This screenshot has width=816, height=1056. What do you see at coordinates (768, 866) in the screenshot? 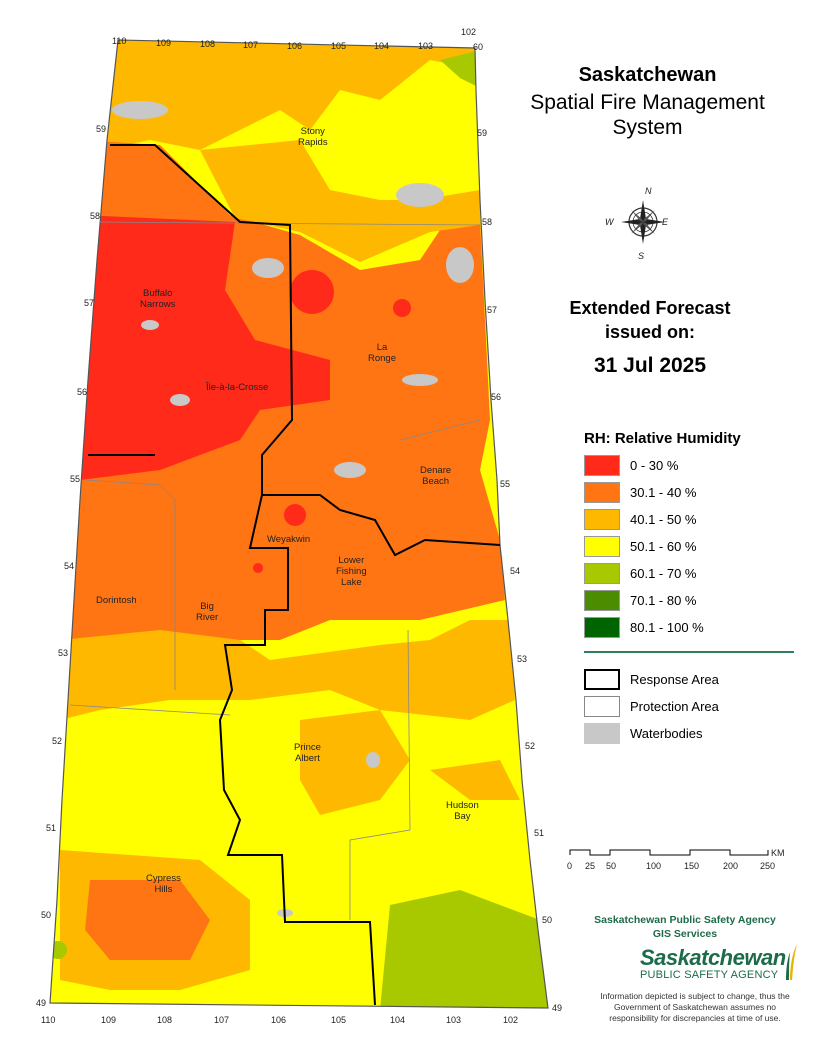
I see `scale-tick-label: 250` at bounding box center [768, 866].